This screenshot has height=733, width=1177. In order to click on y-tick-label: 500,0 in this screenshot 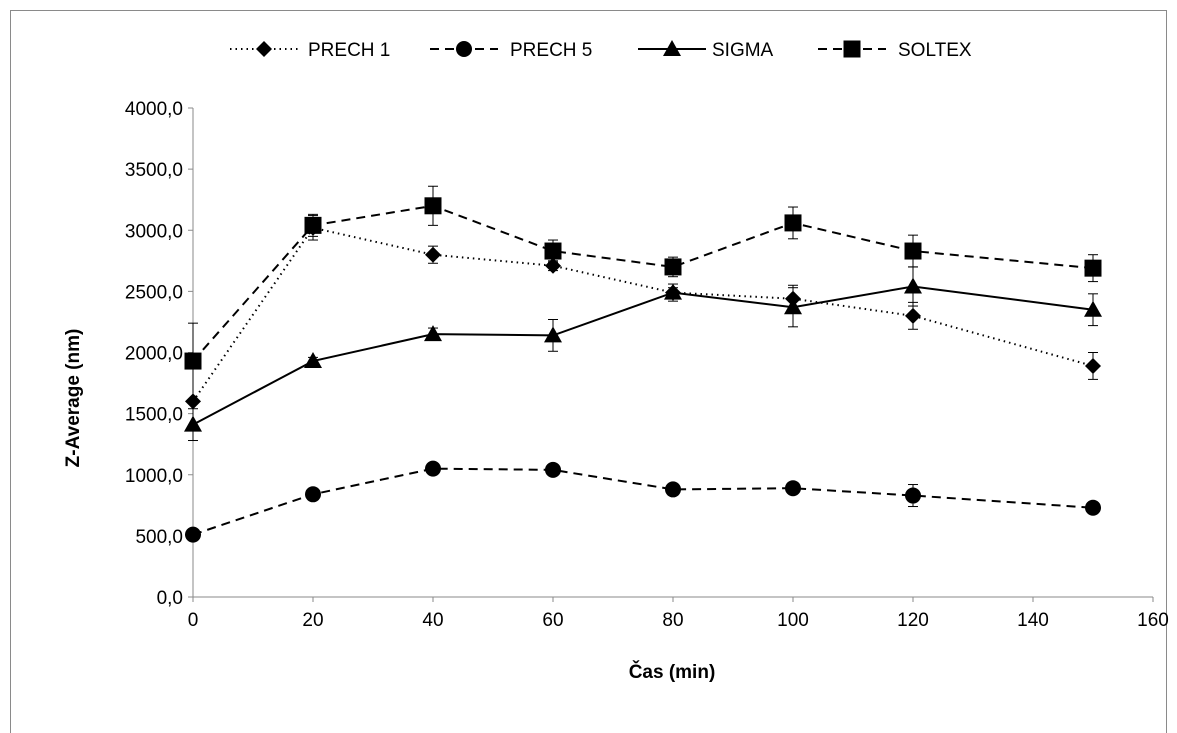, I will do `click(159, 537)`.